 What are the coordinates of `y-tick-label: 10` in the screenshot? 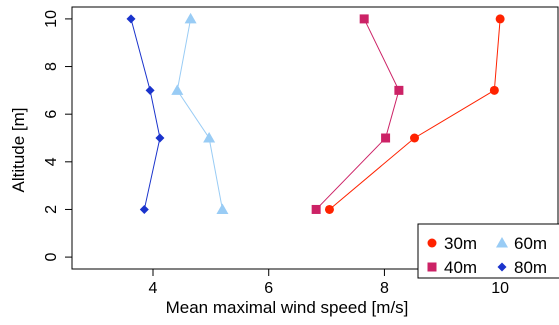 It's located at (51, 19).